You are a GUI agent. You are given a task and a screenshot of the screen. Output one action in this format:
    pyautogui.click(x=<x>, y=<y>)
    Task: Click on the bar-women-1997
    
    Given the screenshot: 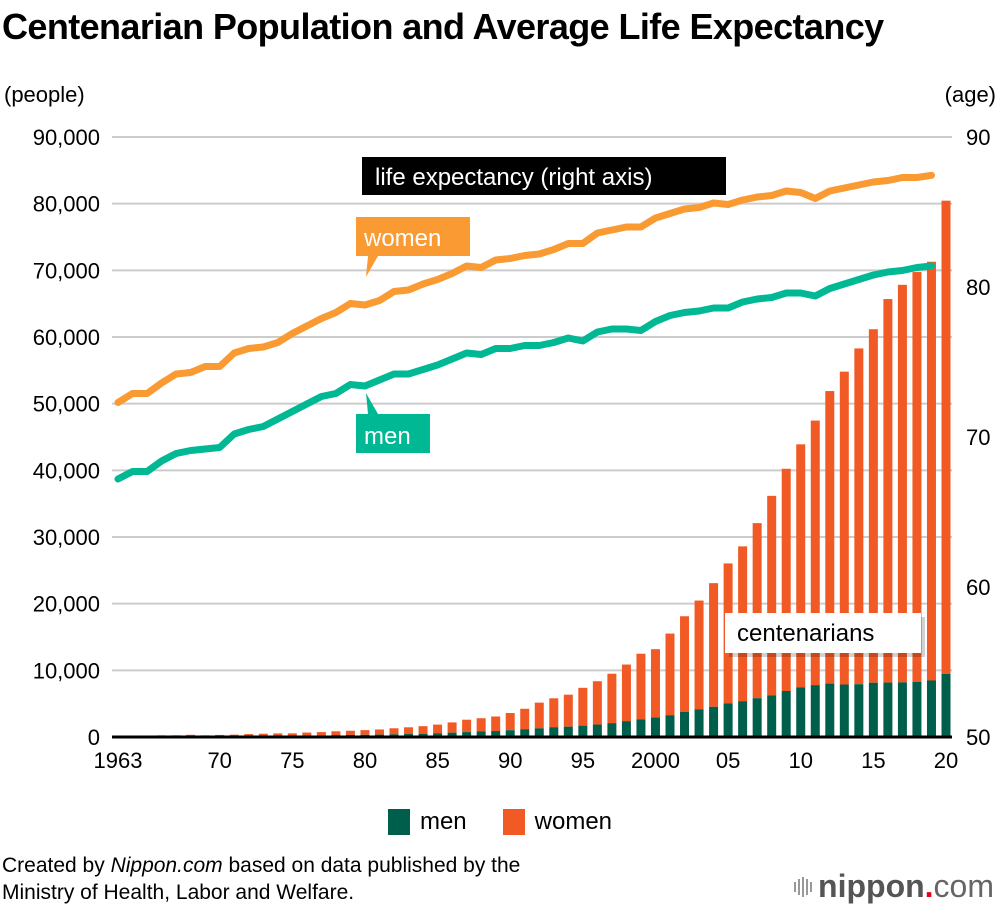 What is the action you would take?
    pyautogui.click(x=612, y=698)
    